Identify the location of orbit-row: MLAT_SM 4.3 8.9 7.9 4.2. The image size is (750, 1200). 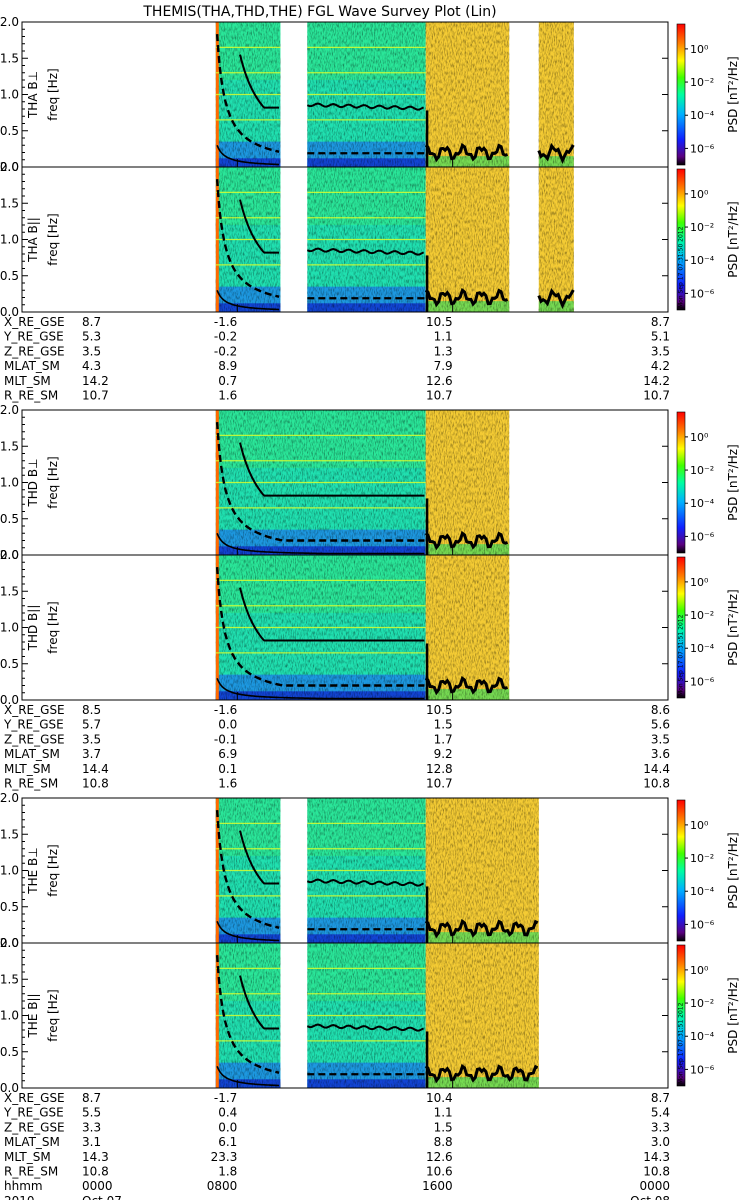
(337, 366).